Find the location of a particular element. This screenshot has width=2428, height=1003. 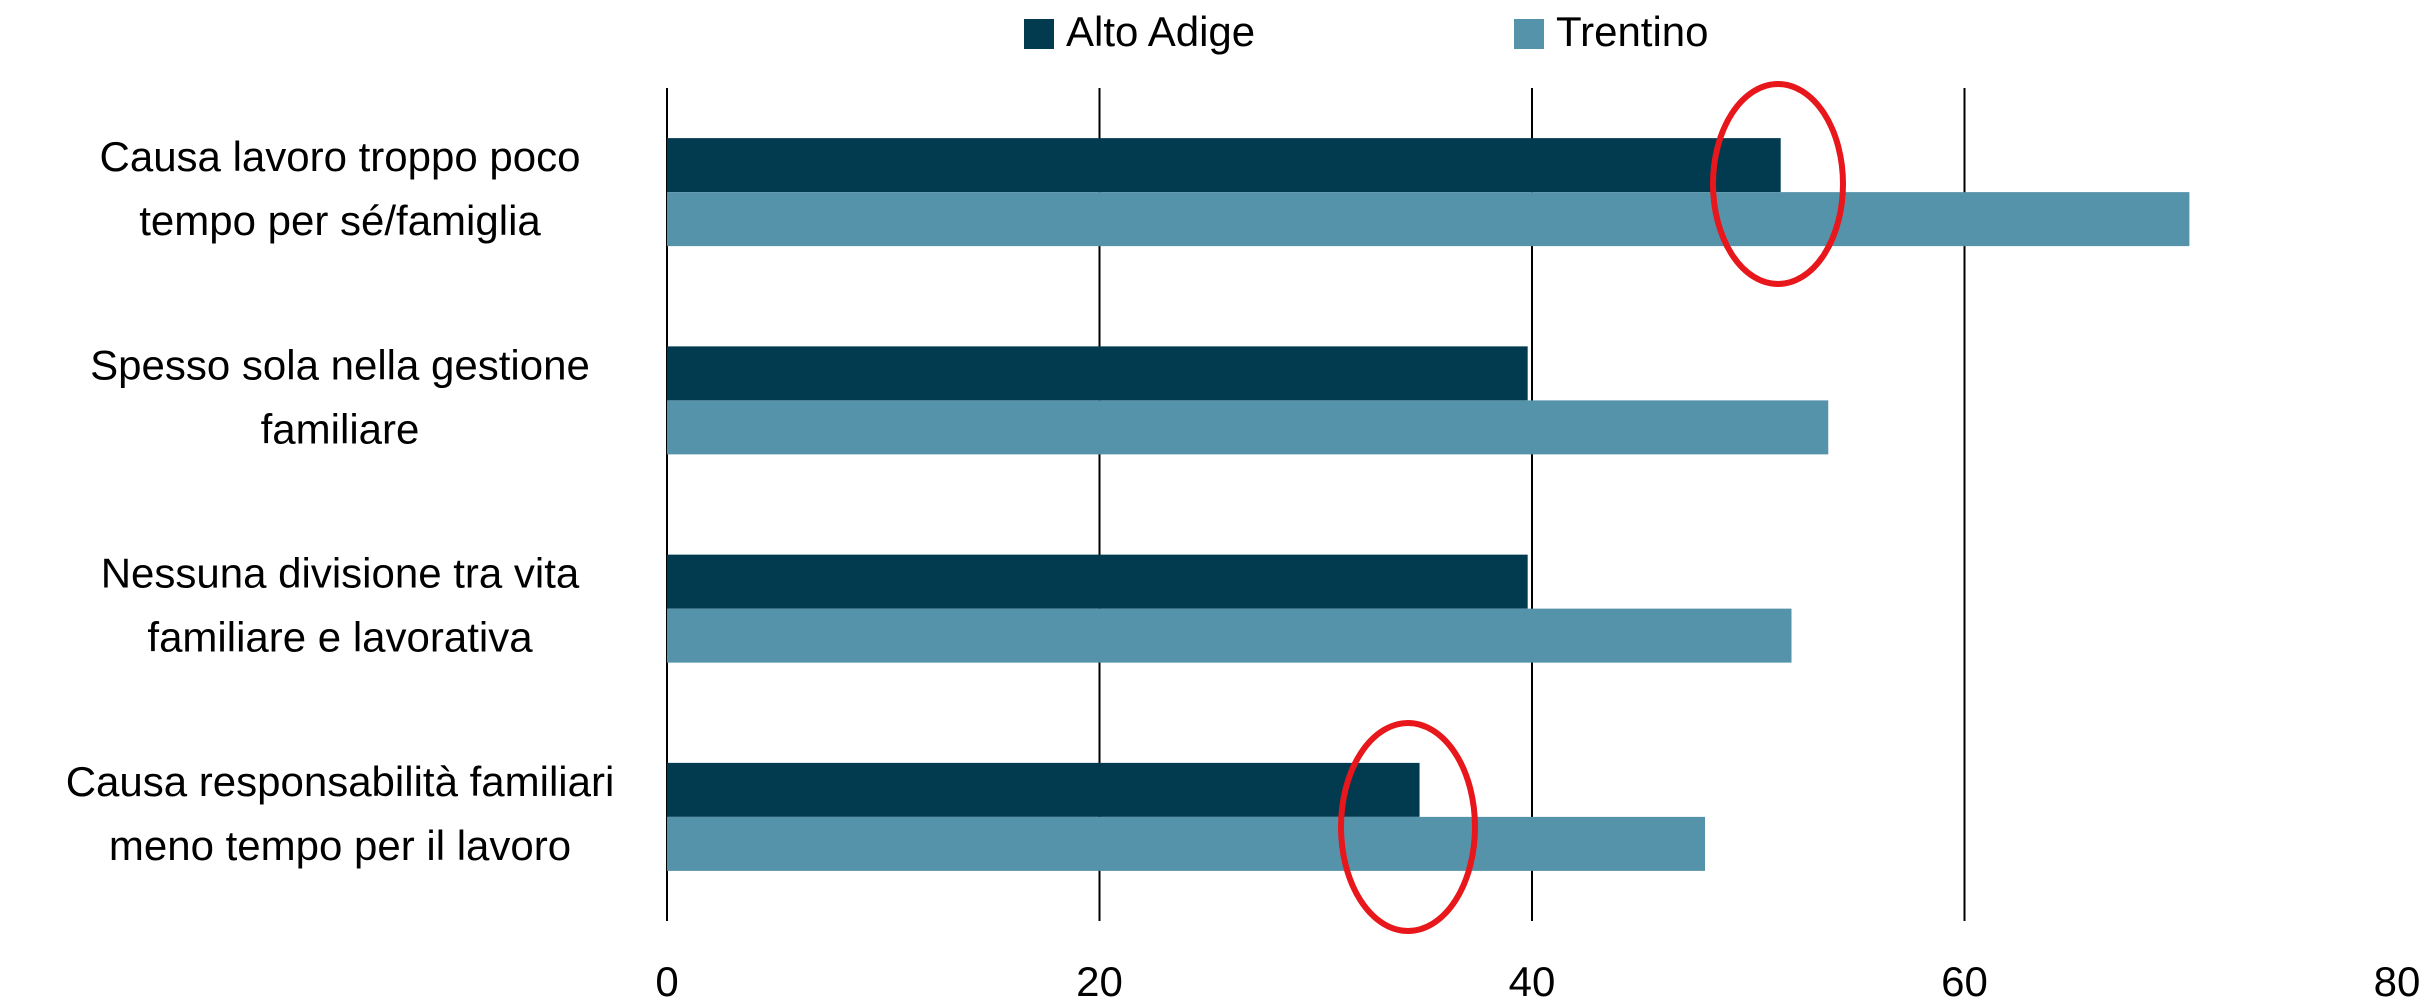

legend-label: Alto Adige is located at coordinates (1160, 31).